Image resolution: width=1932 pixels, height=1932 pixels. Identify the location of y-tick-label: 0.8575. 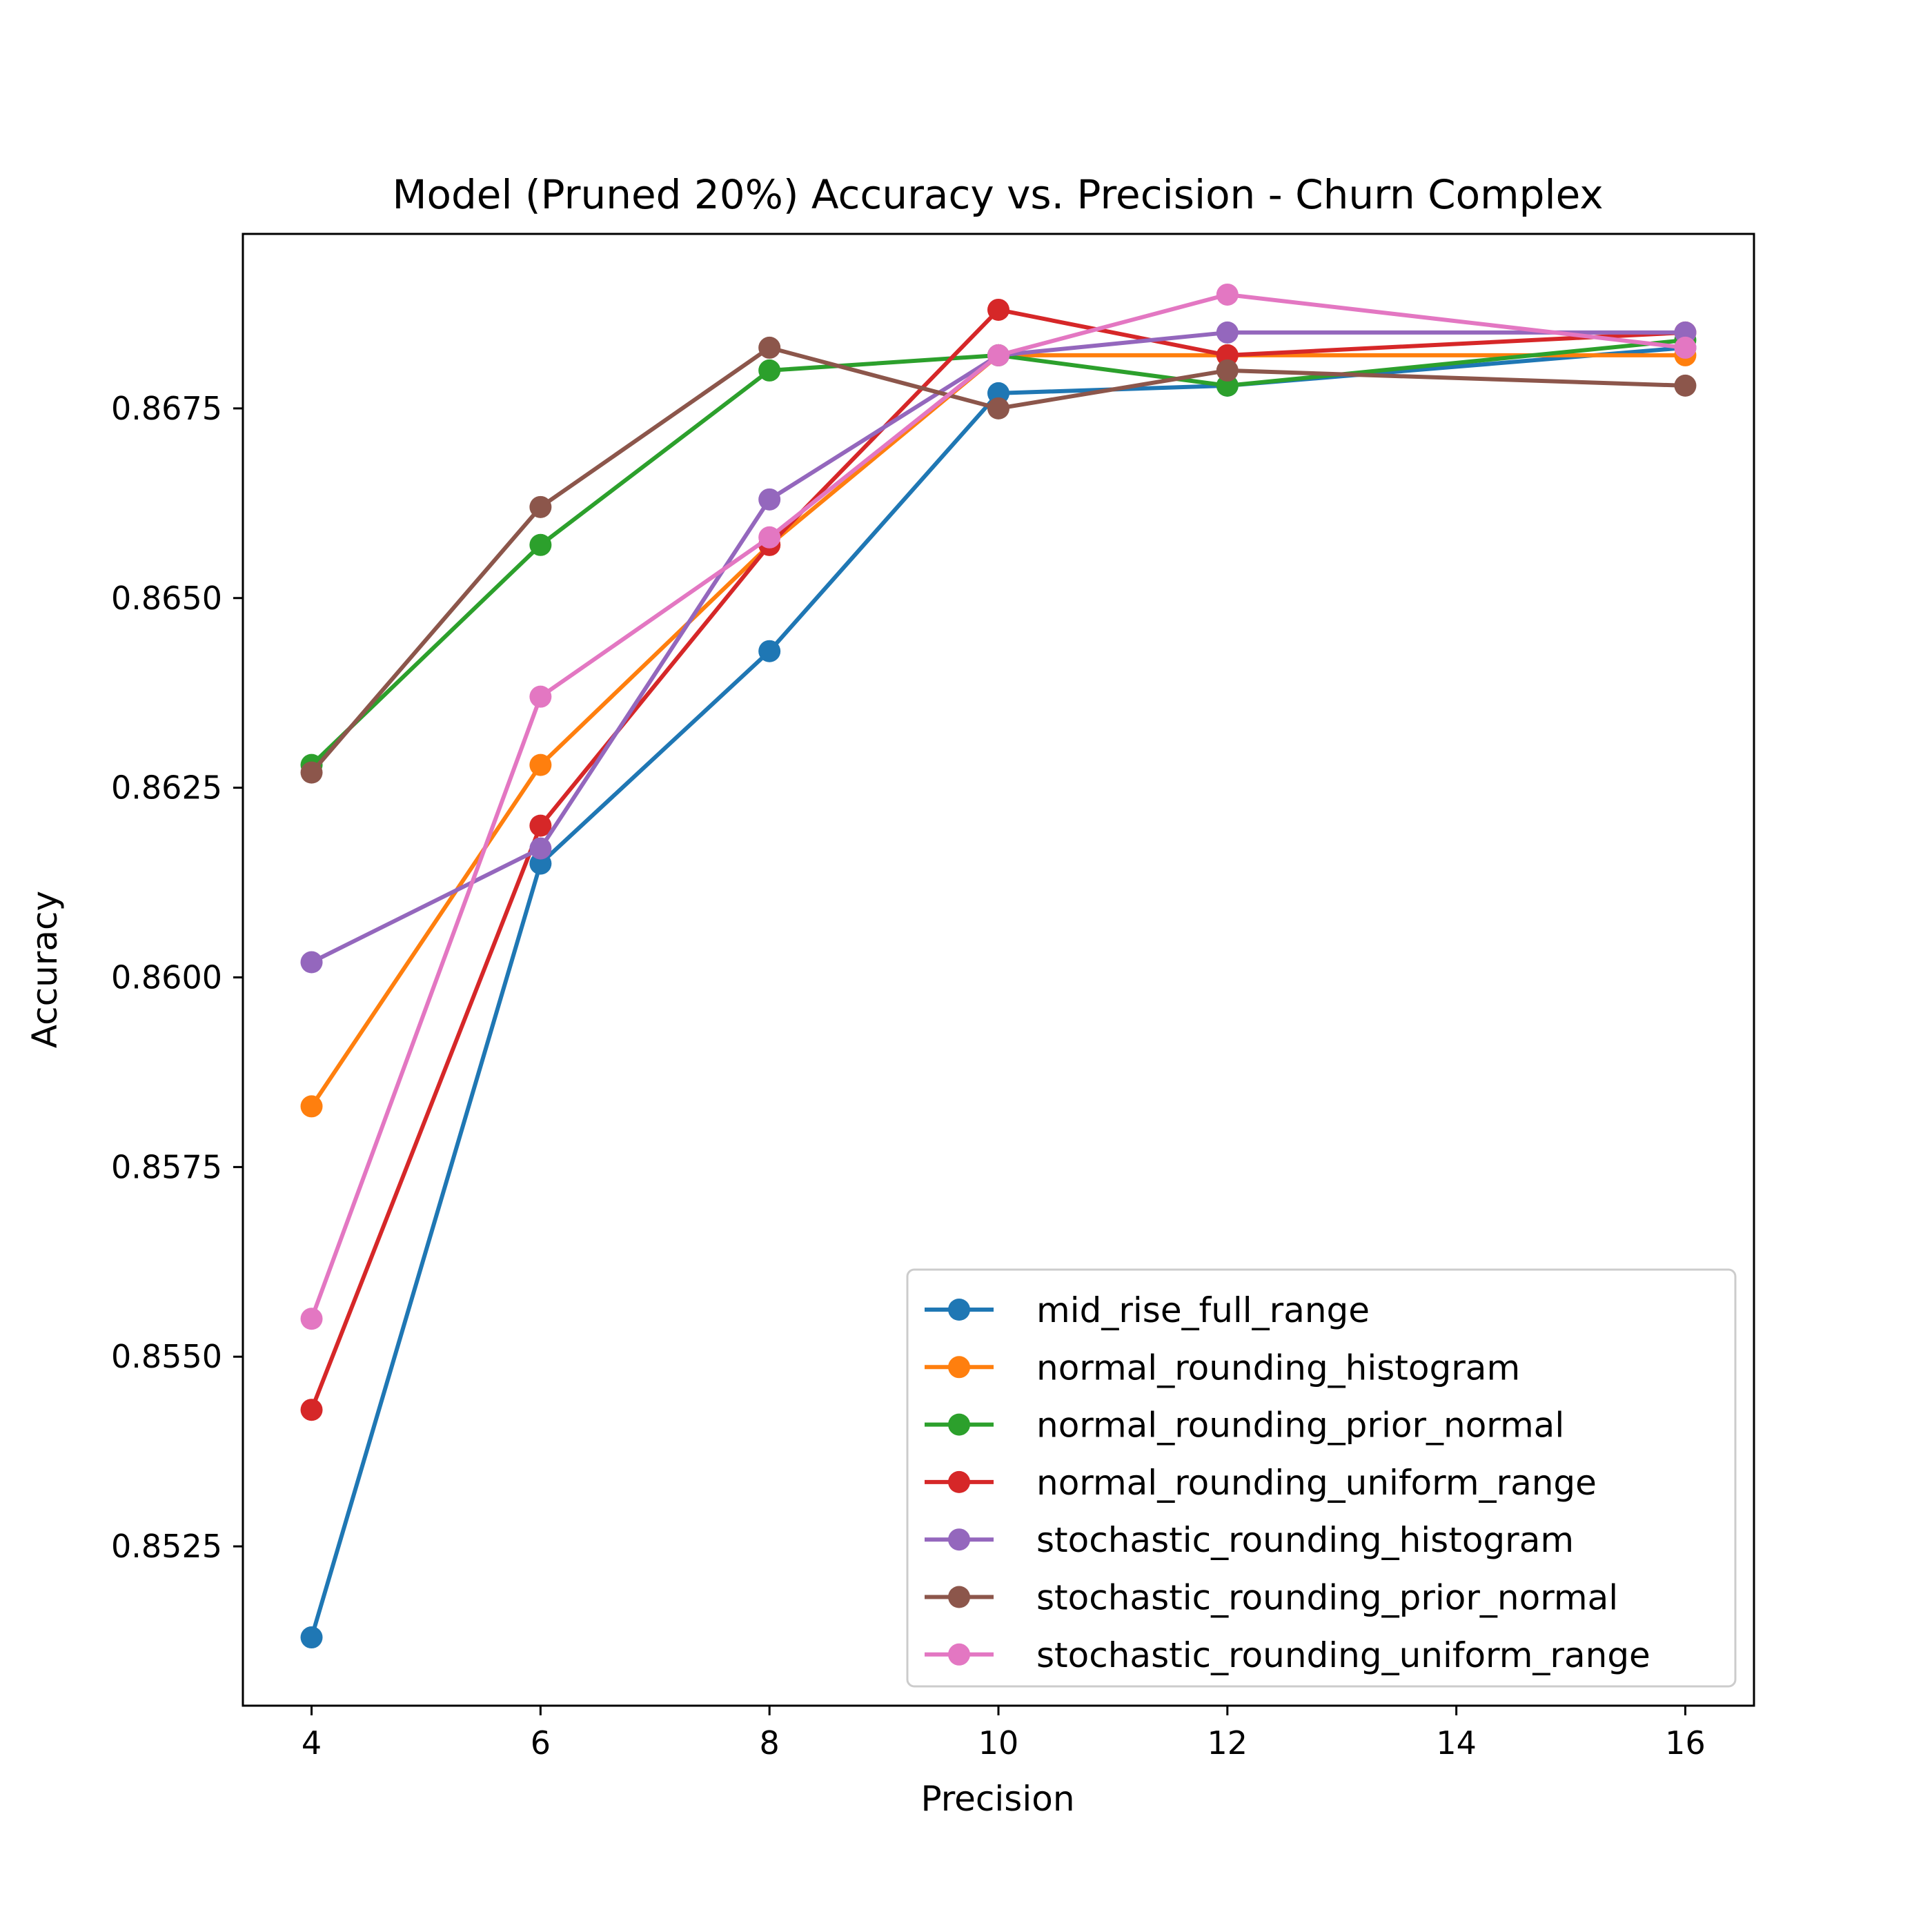
(166, 1166).